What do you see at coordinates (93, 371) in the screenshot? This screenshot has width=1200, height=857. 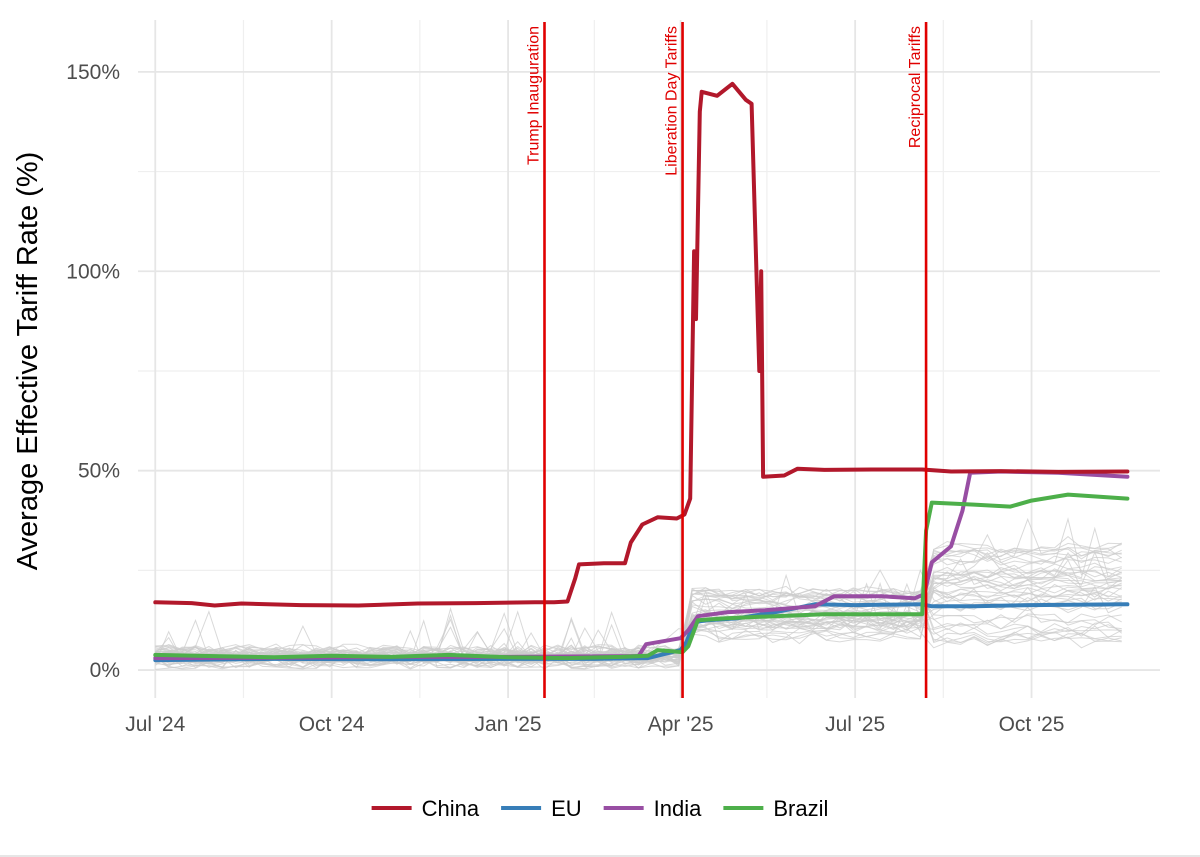 I see `y-axis-tick-labels: 0% 50% 100% 150%` at bounding box center [93, 371].